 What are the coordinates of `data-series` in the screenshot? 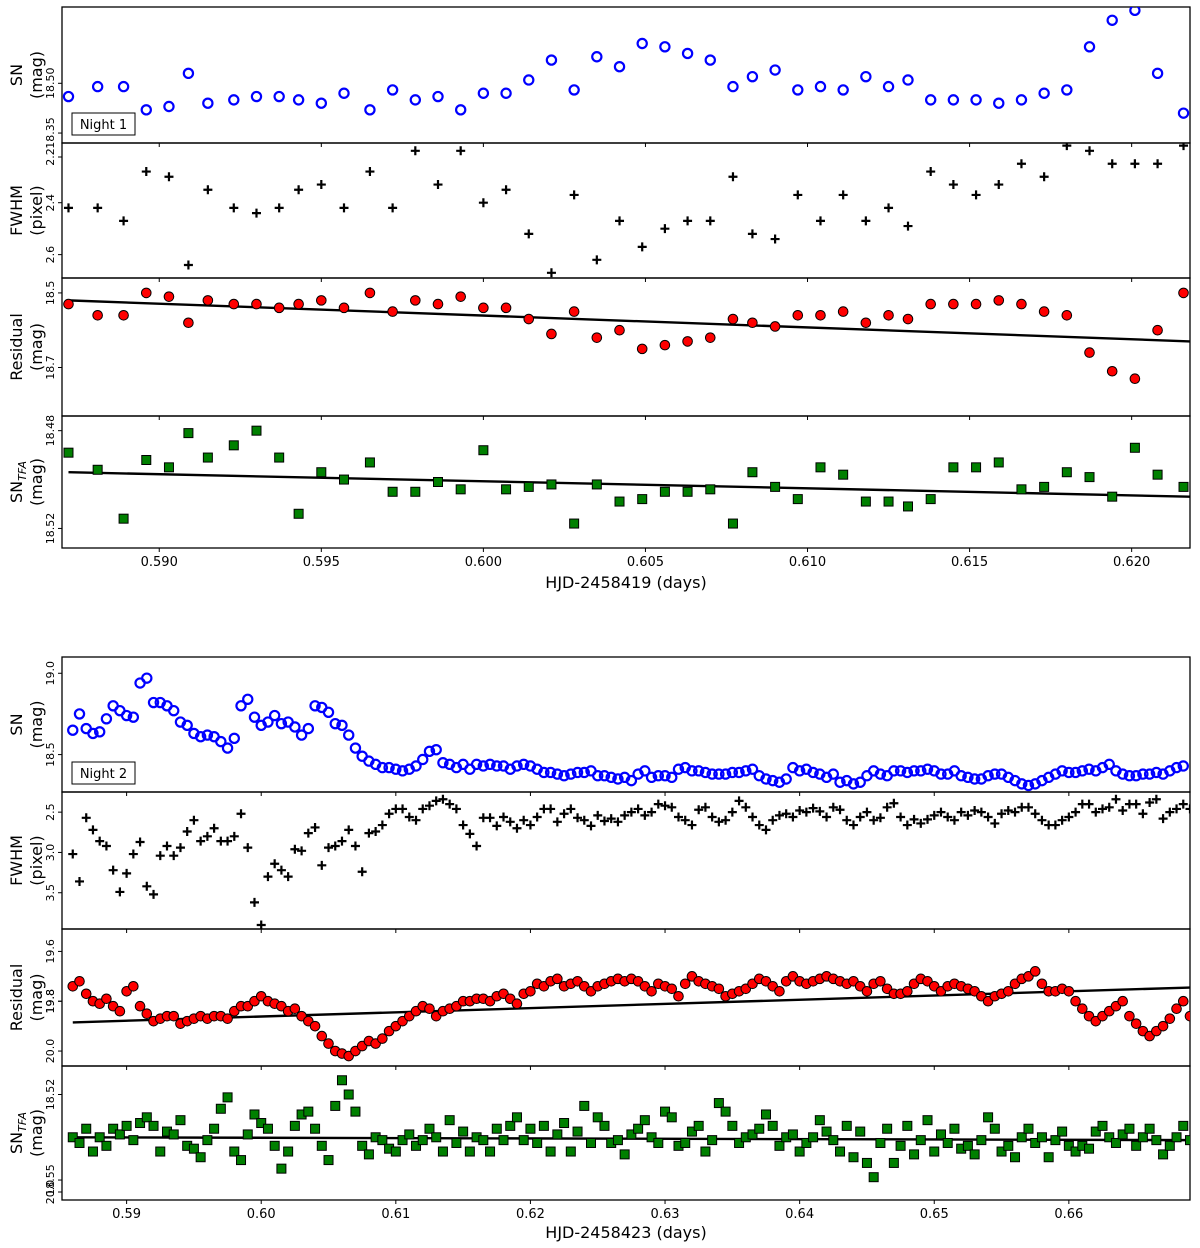 It's located at (626, 63).